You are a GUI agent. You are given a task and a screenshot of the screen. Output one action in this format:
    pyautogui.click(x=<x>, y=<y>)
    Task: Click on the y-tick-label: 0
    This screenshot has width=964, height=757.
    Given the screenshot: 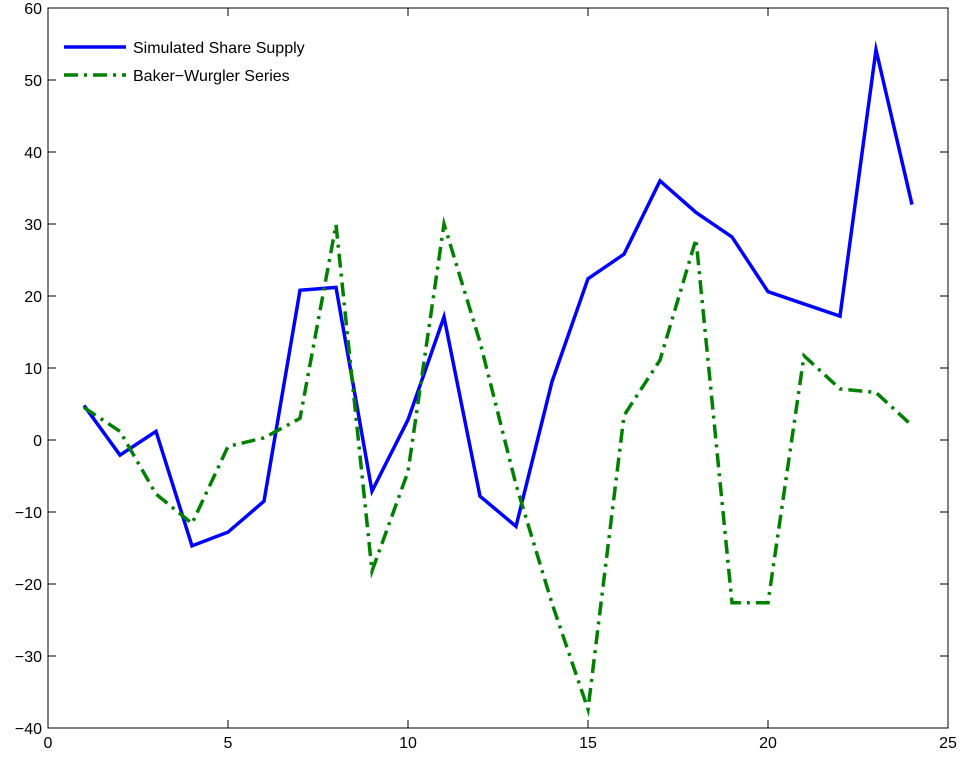 What is the action you would take?
    pyautogui.click(x=37, y=441)
    